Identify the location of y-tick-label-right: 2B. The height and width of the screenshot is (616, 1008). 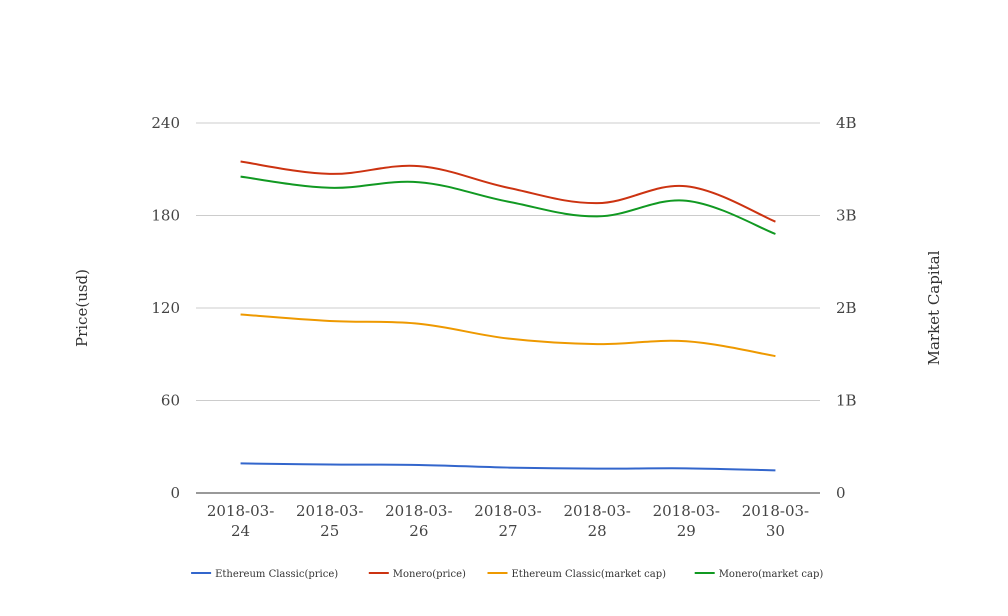
(846, 308).